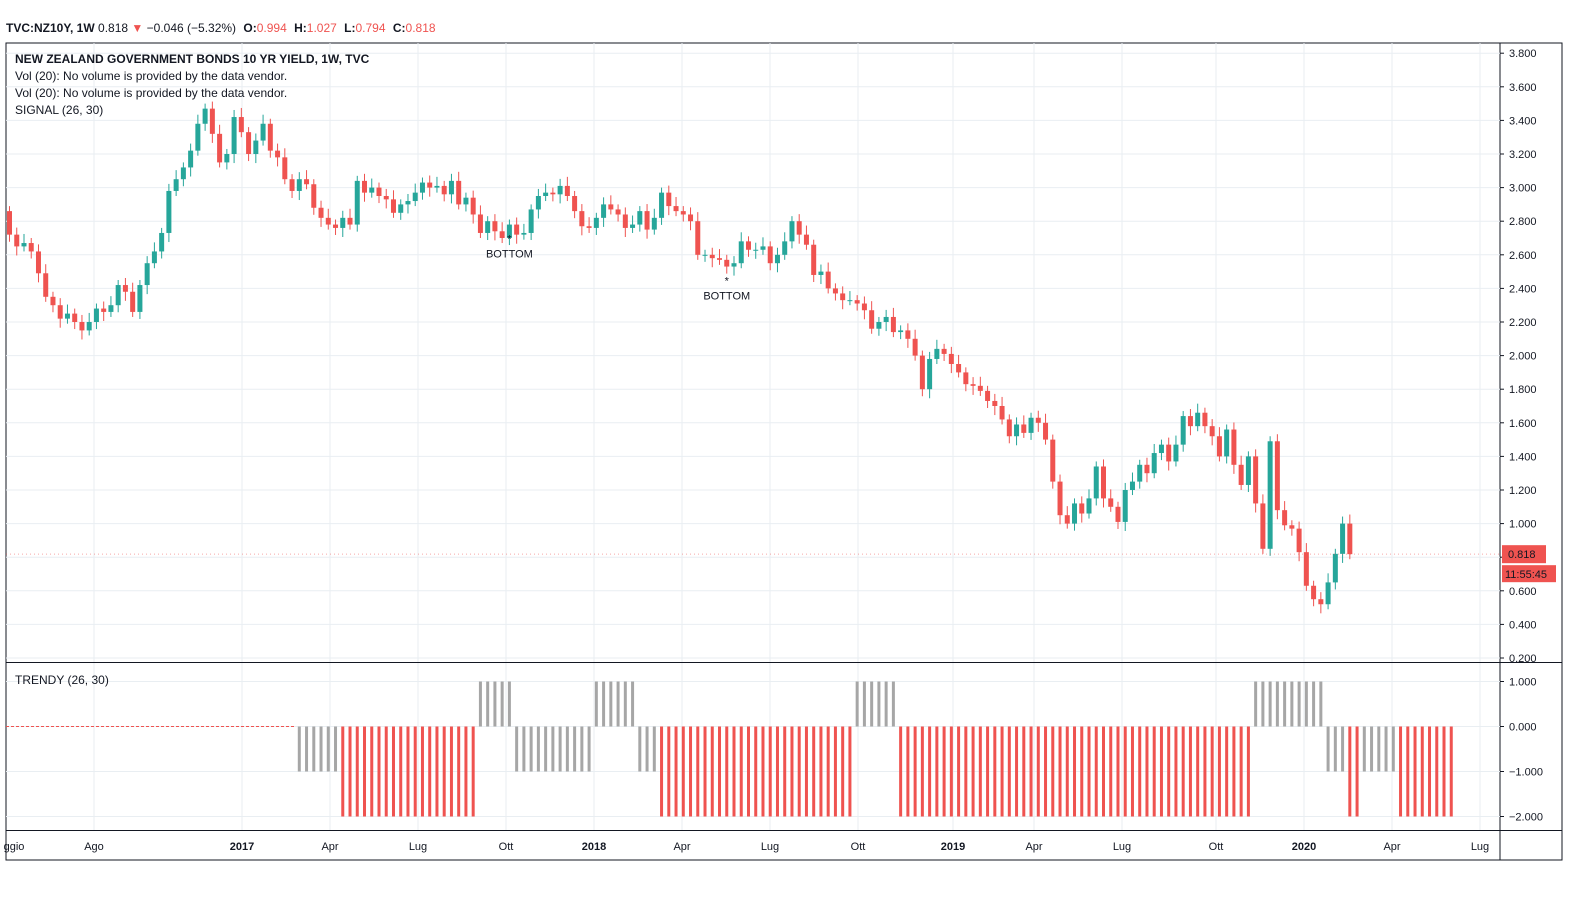 This screenshot has height=907, width=1588. Describe the element at coordinates (62, 680) in the screenshot. I see `trendy-legend: TRENDY (26, 30)` at that location.